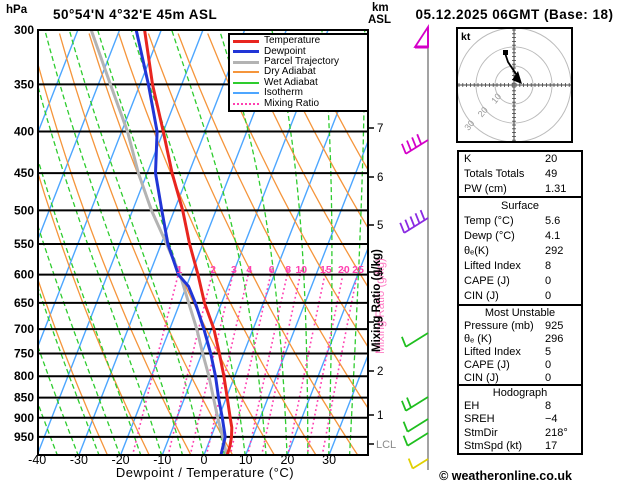 The height and width of the screenshot is (486, 629). I want to click on table-row: SREH −4, so click(520, 419).